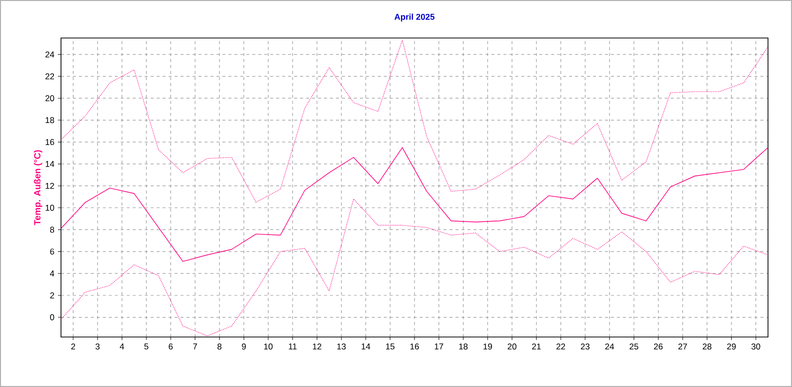 This screenshot has height=387, width=792. I want to click on x-tick-label: 22, so click(561, 347).